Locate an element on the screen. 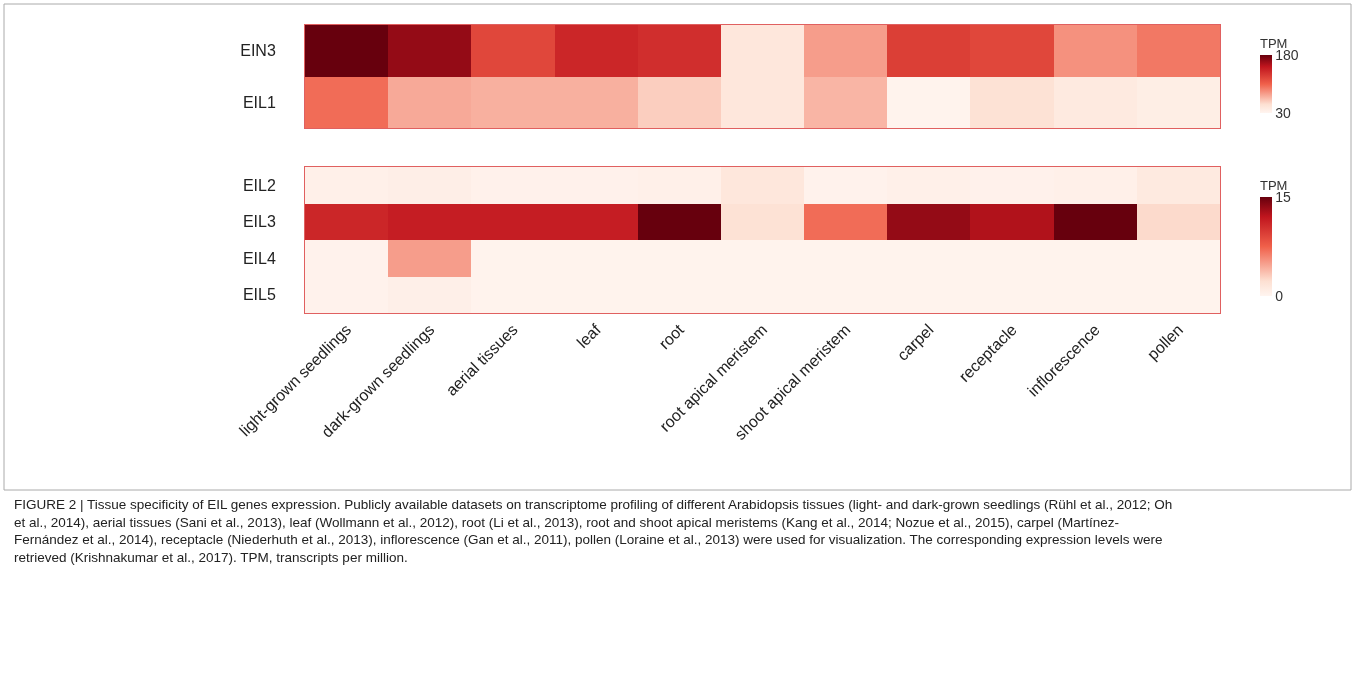  y-tick-label: EIN3 is located at coordinates (258, 51).